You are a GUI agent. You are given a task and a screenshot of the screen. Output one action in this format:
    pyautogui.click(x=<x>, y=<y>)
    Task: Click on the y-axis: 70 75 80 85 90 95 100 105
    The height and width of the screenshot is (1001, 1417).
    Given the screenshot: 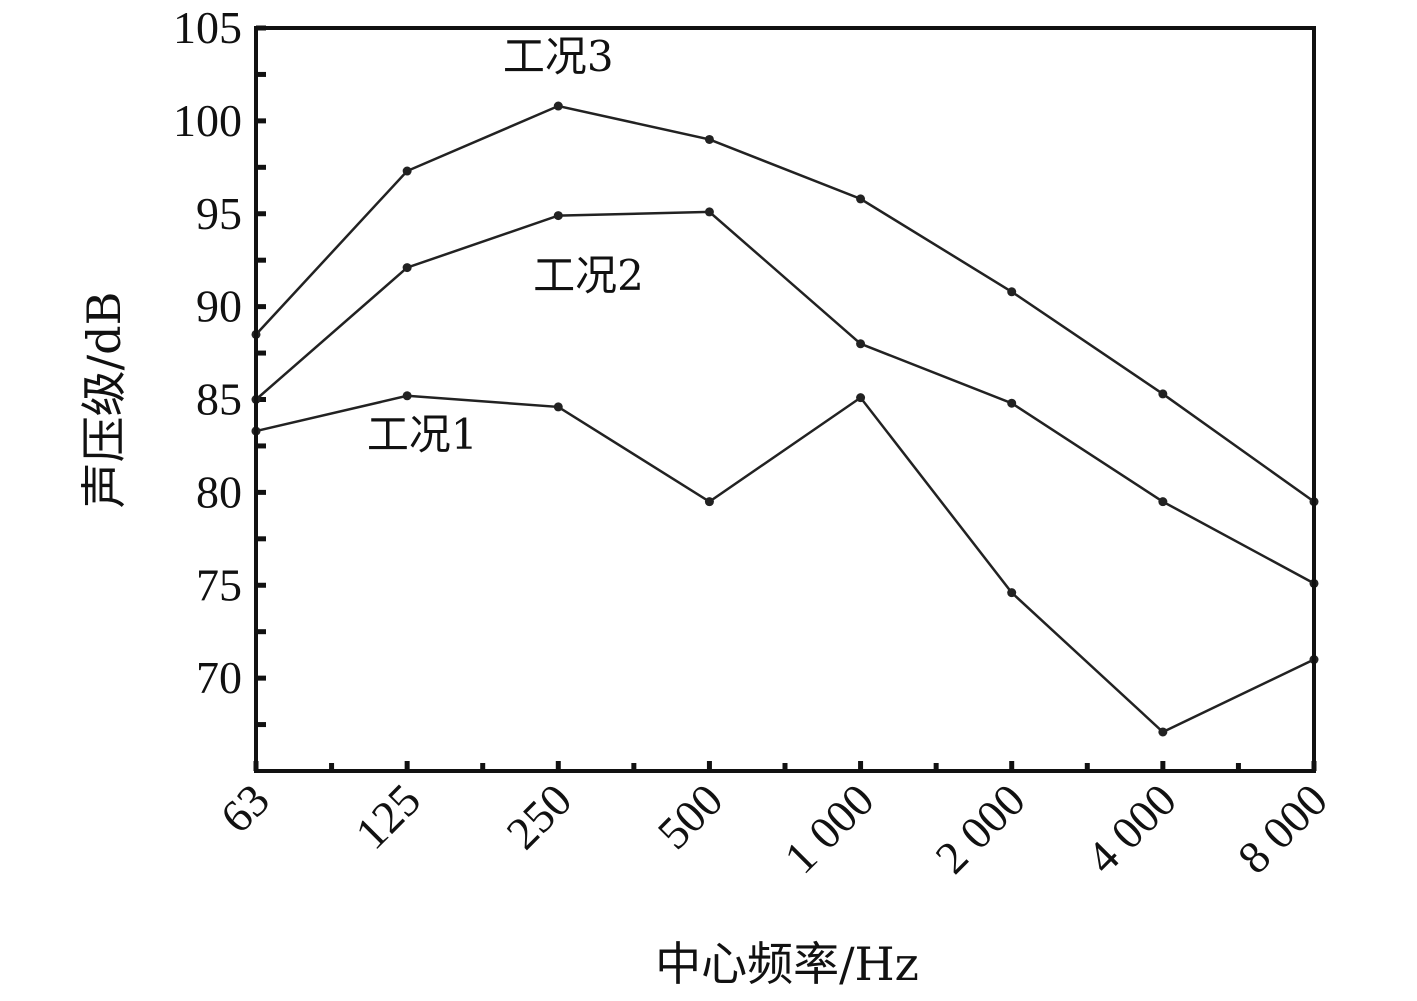 What is the action you would take?
    pyautogui.click(x=219, y=365)
    